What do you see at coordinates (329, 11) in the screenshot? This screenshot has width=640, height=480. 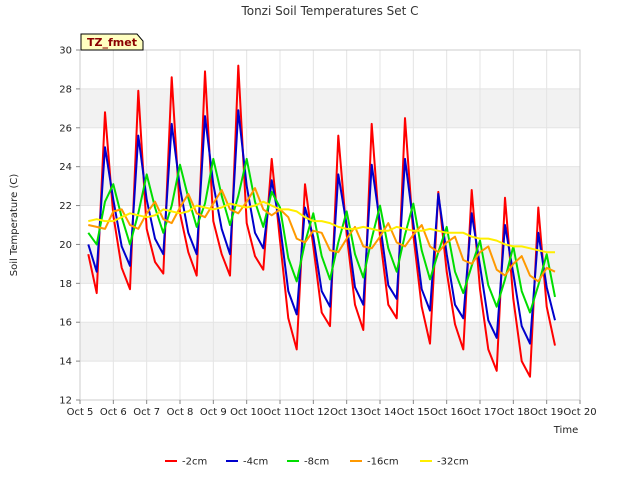 I see `chart-title: Tonzi Soil Temperatures Set C` at bounding box center [329, 11].